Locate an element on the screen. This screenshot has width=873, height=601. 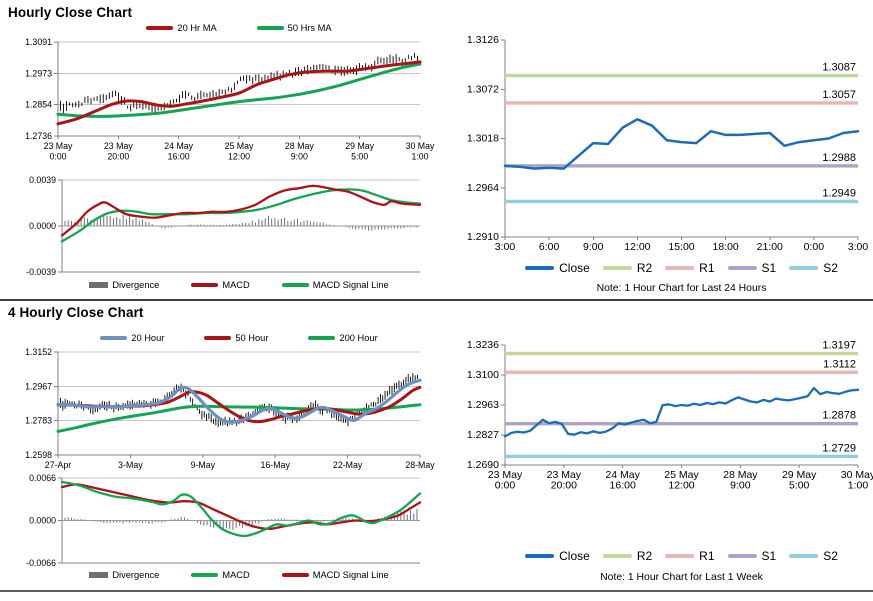
svg-text: 1.3057 is located at coordinates (839, 95).